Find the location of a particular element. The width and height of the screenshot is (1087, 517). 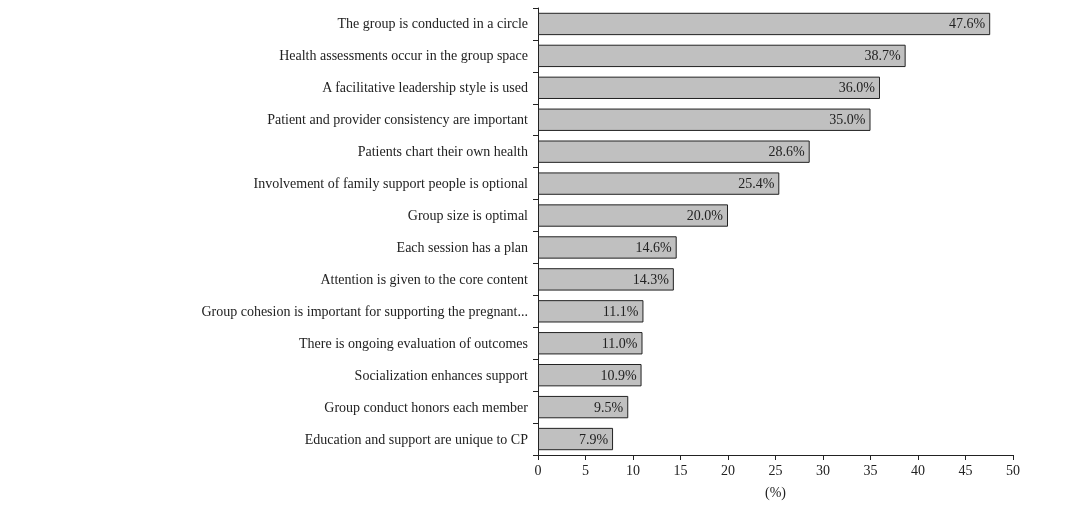

y-tick-label: Socialization enhances support is located at coordinates (441, 375).